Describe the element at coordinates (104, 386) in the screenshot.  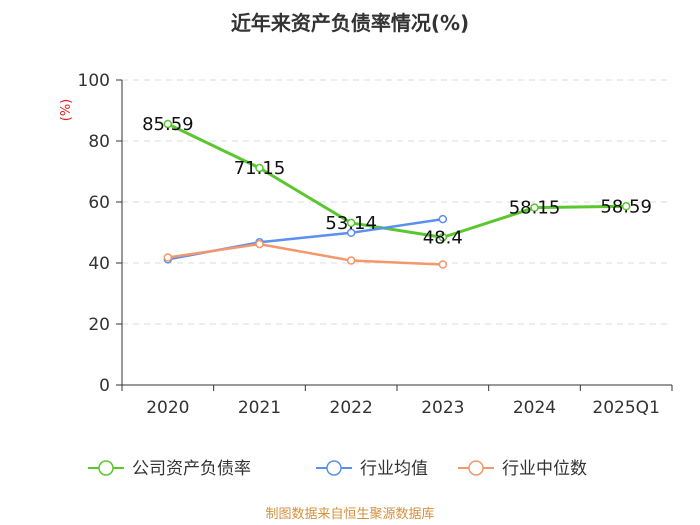
I see `y-tick-label: 0` at that location.